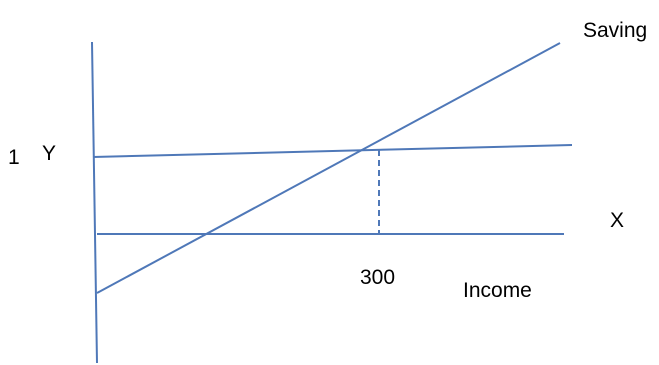 Image resolution: width=659 pixels, height=365 pixels. What do you see at coordinates (378, 277) in the screenshot?
I see `income-value-label: 300` at bounding box center [378, 277].